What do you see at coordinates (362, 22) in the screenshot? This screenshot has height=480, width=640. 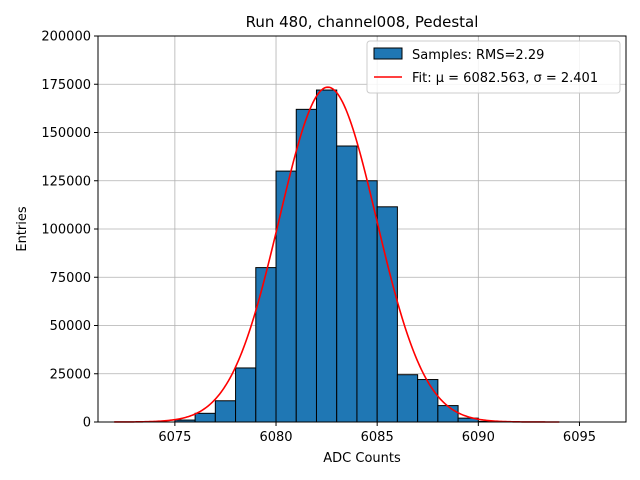 I see `chart-title: Run 480, channel008, Pedestal` at bounding box center [362, 22].